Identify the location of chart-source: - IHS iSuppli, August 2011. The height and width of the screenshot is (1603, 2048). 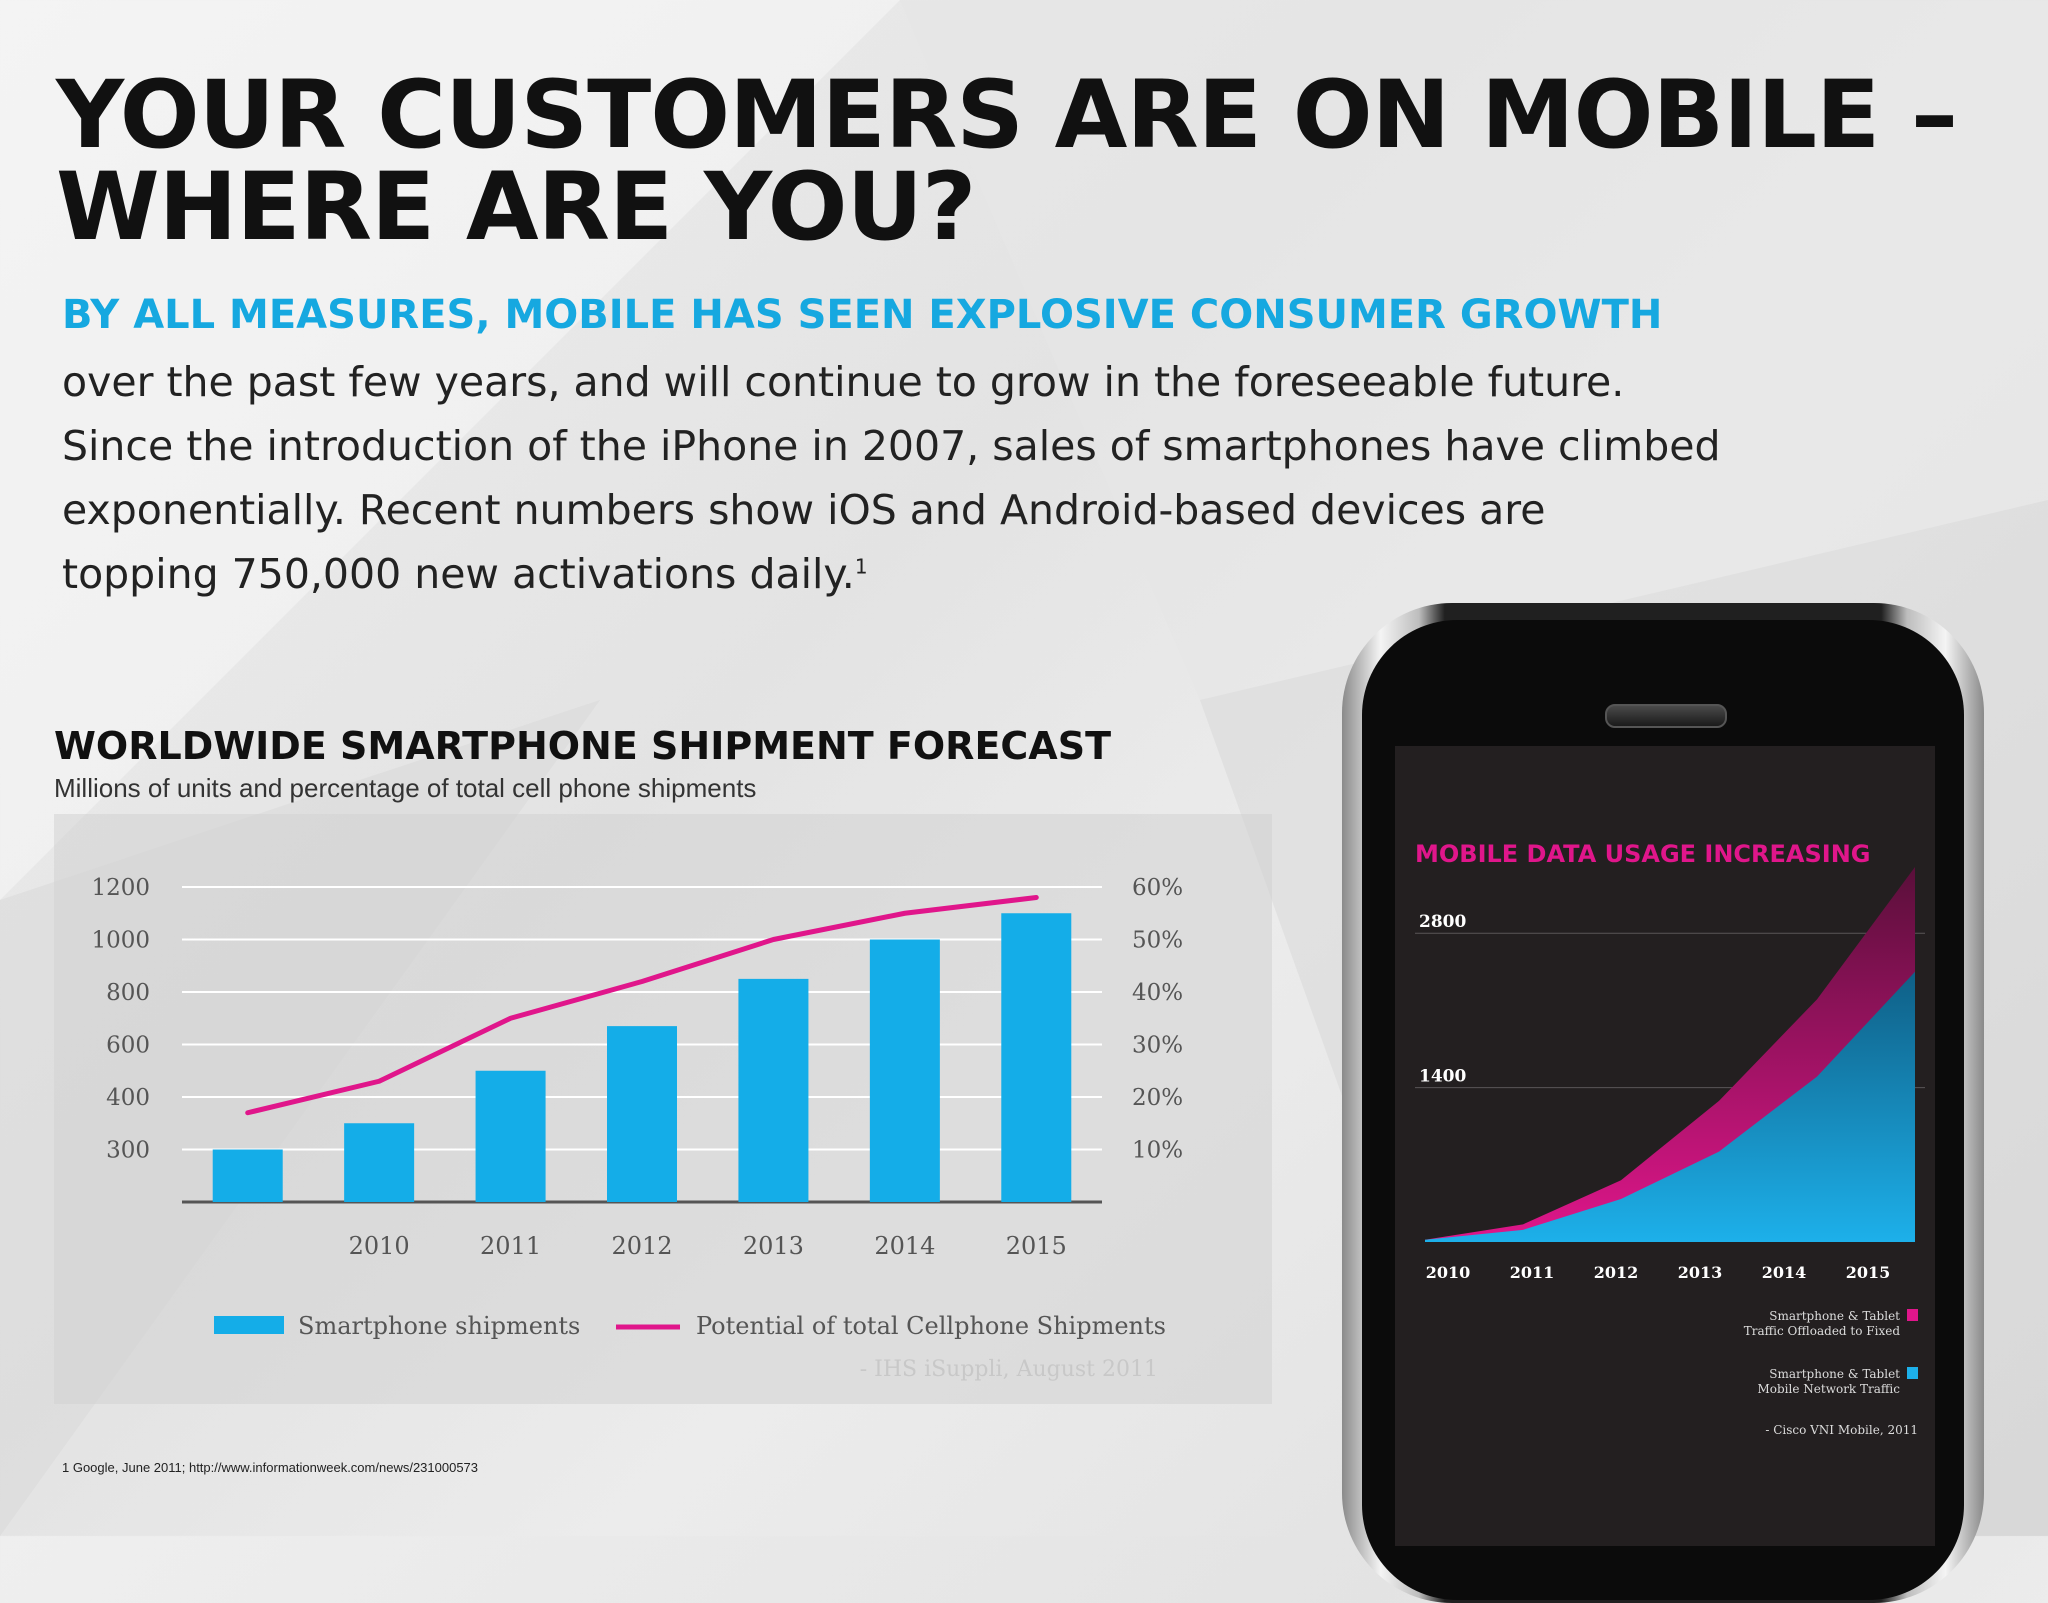
(1009, 1369).